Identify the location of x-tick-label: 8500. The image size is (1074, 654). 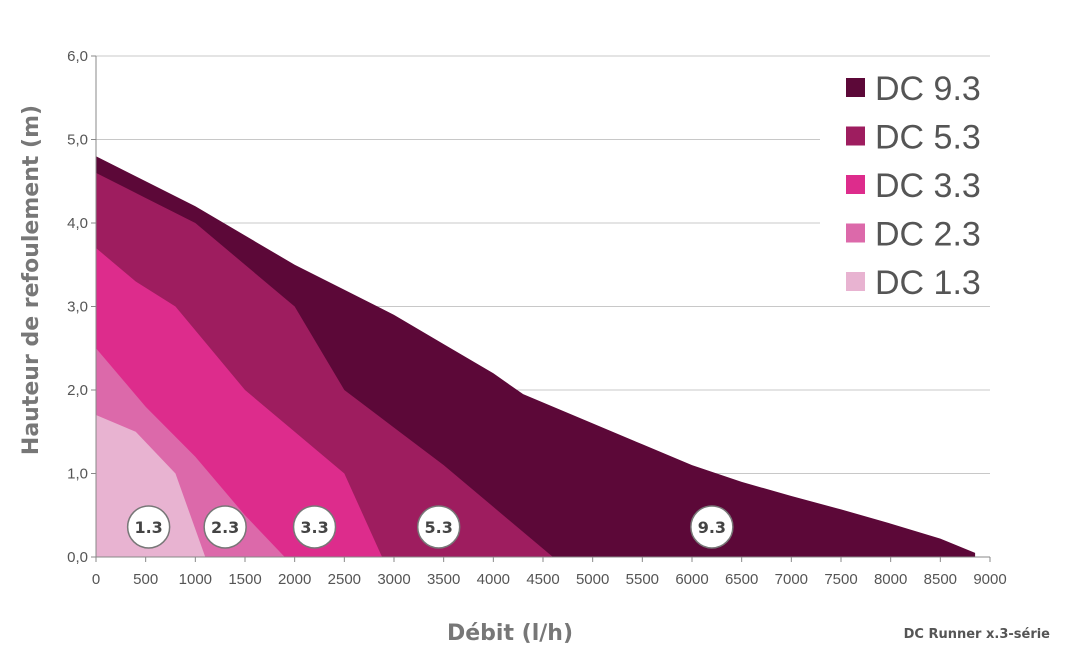
(940, 579).